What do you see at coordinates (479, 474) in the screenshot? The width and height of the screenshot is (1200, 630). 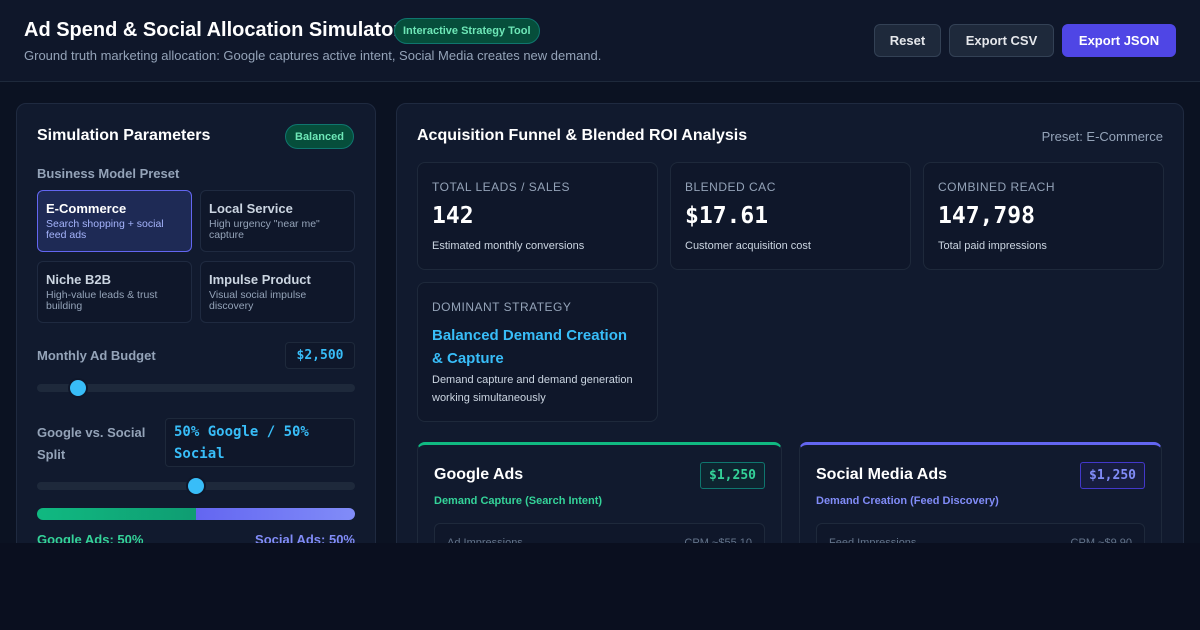 I see `channel-name: Google Ads` at bounding box center [479, 474].